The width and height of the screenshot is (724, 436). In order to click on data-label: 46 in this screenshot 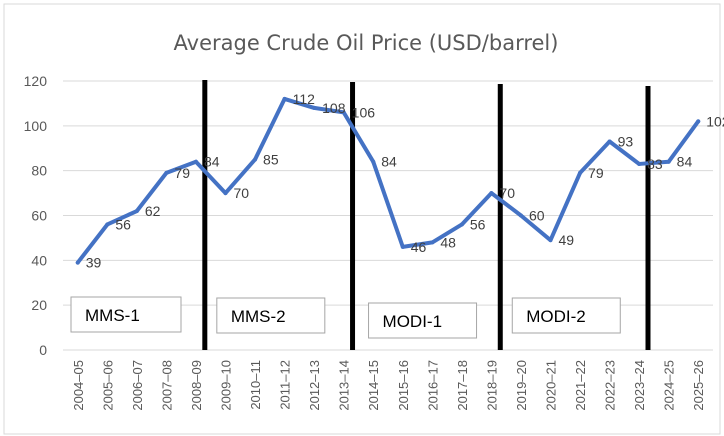, I will do `click(419, 247)`.